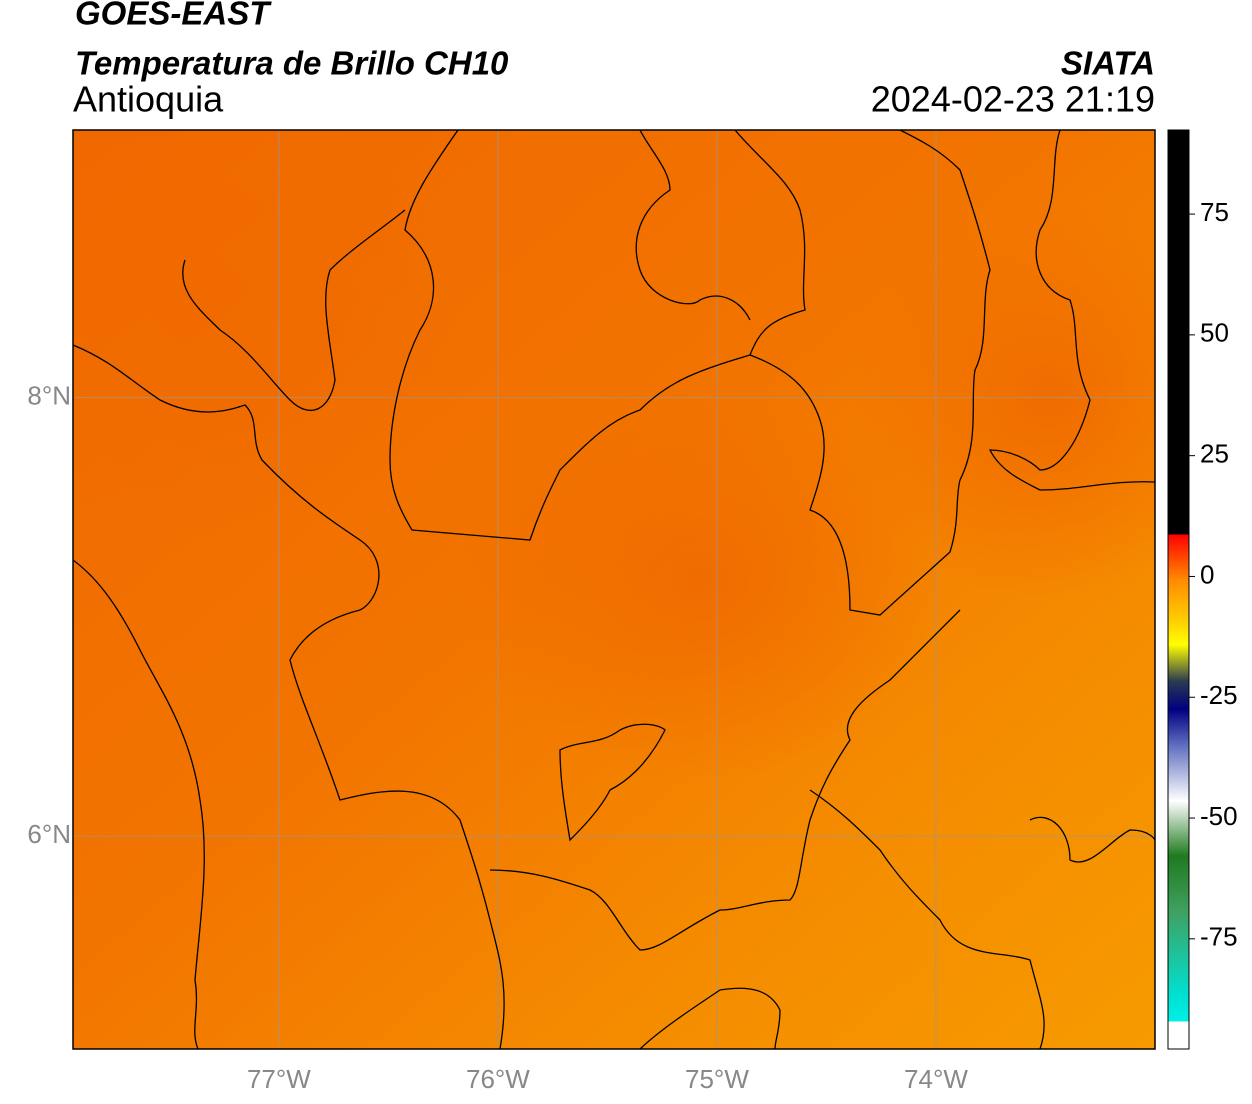  What do you see at coordinates (49, 834) in the screenshot?
I see `y-tick-label: 6°N` at bounding box center [49, 834].